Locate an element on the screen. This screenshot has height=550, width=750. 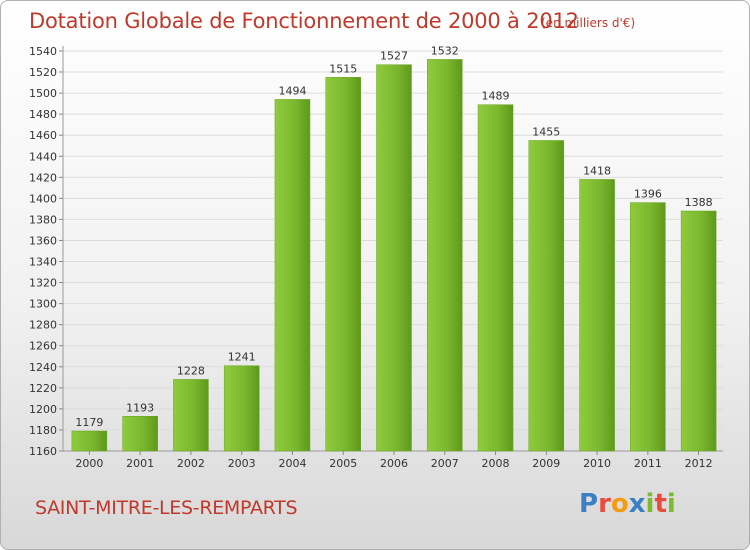
y-tick-label: 1360 is located at coordinates (43, 240).